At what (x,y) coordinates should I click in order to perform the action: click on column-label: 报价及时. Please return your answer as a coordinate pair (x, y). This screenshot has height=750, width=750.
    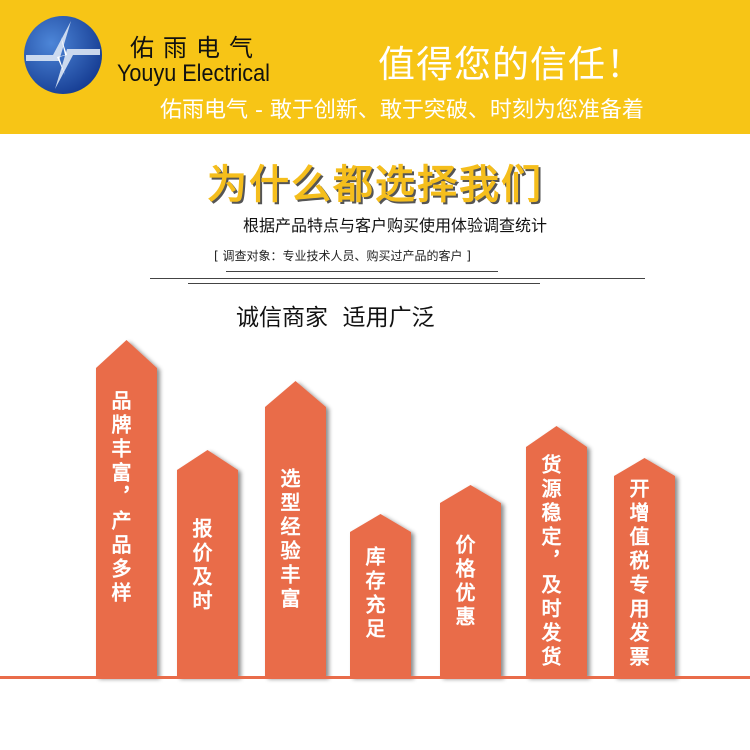
    Looking at the image, I should click on (201, 566).